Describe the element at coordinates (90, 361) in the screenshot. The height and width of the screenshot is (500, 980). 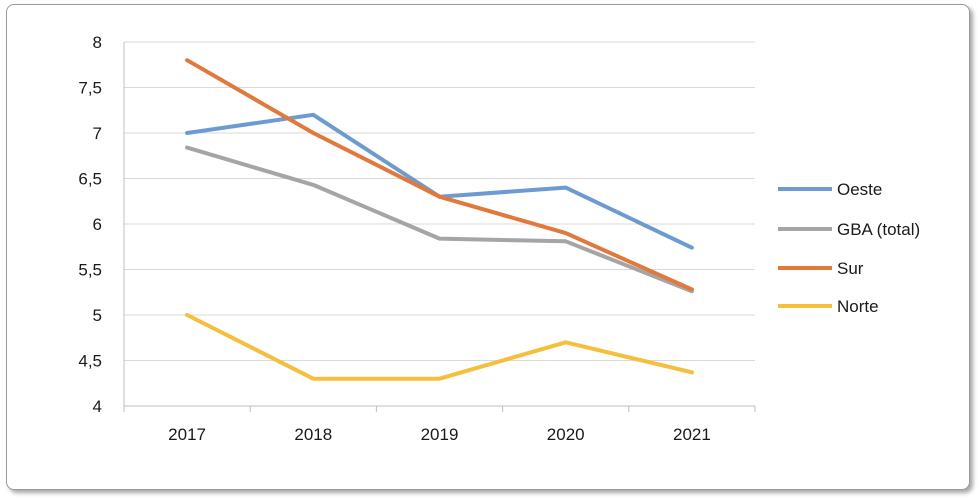
I see `y-tick-label: 4,5` at that location.